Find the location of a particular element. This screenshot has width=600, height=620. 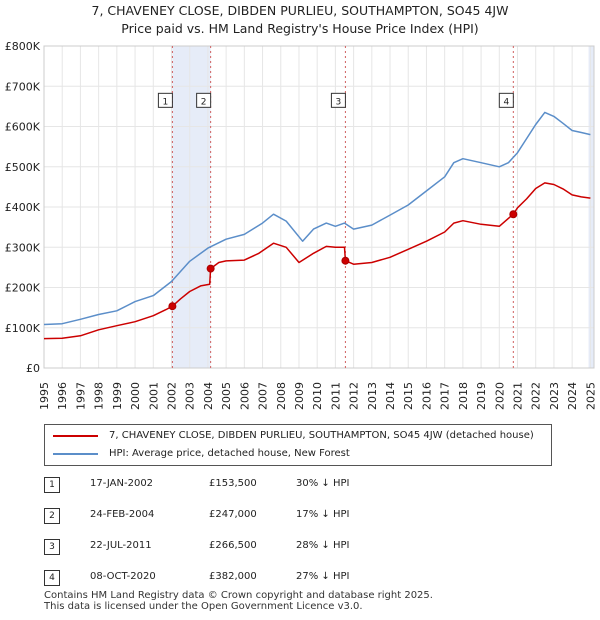

y-tick-label: £400K is located at coordinates (23, 207).